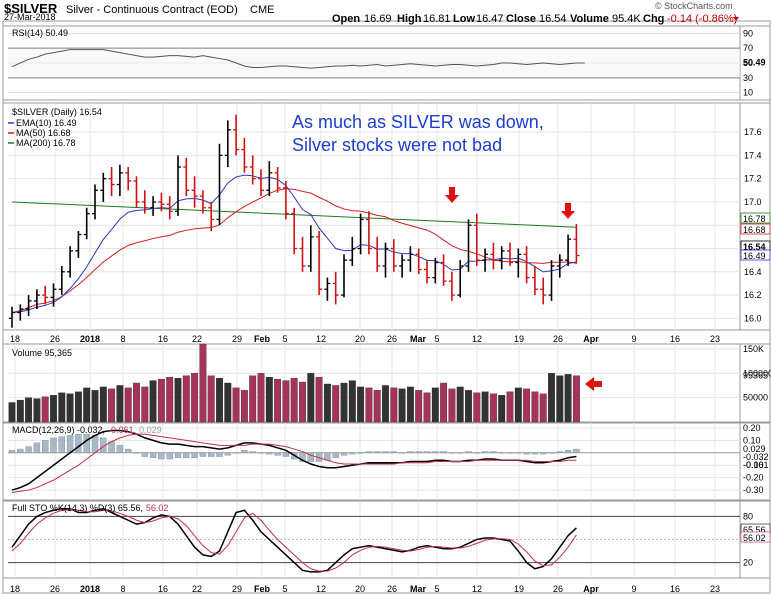 This screenshot has height=595, width=771. What do you see at coordinates (553, 19) in the screenshot?
I see `close-value: 16.54` at bounding box center [553, 19].